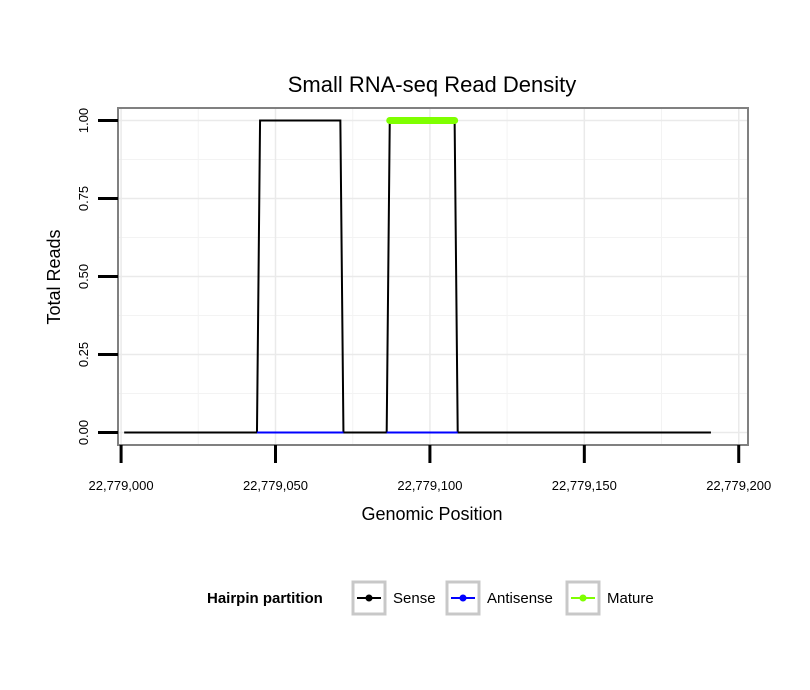 The width and height of the screenshot is (810, 690). I want to click on x-tick-label-1: 22,779,050, so click(275, 485).